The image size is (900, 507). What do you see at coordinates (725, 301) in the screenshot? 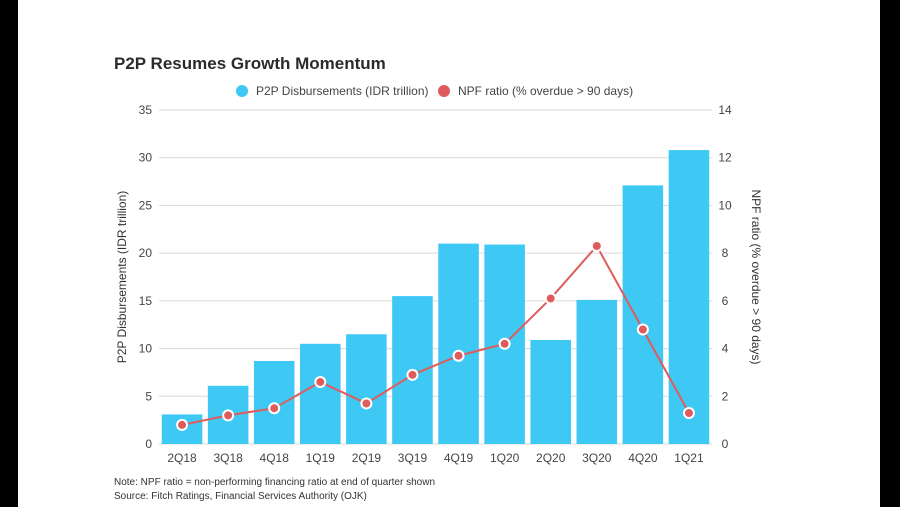
I see `y2-tick-label: 6` at bounding box center [725, 301].